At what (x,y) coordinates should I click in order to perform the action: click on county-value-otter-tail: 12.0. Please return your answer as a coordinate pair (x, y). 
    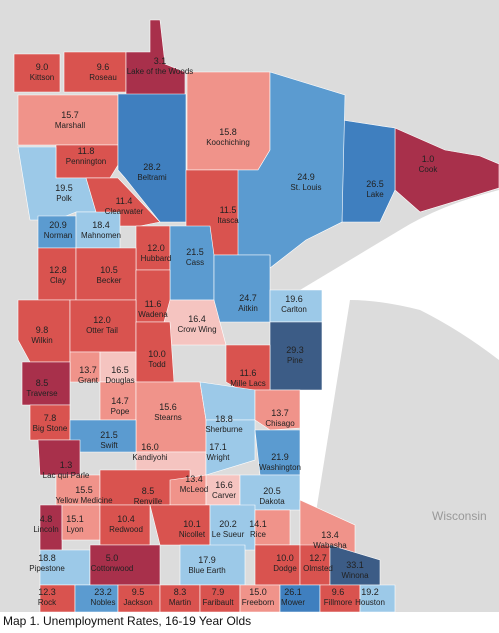
    Looking at the image, I should click on (102, 320).